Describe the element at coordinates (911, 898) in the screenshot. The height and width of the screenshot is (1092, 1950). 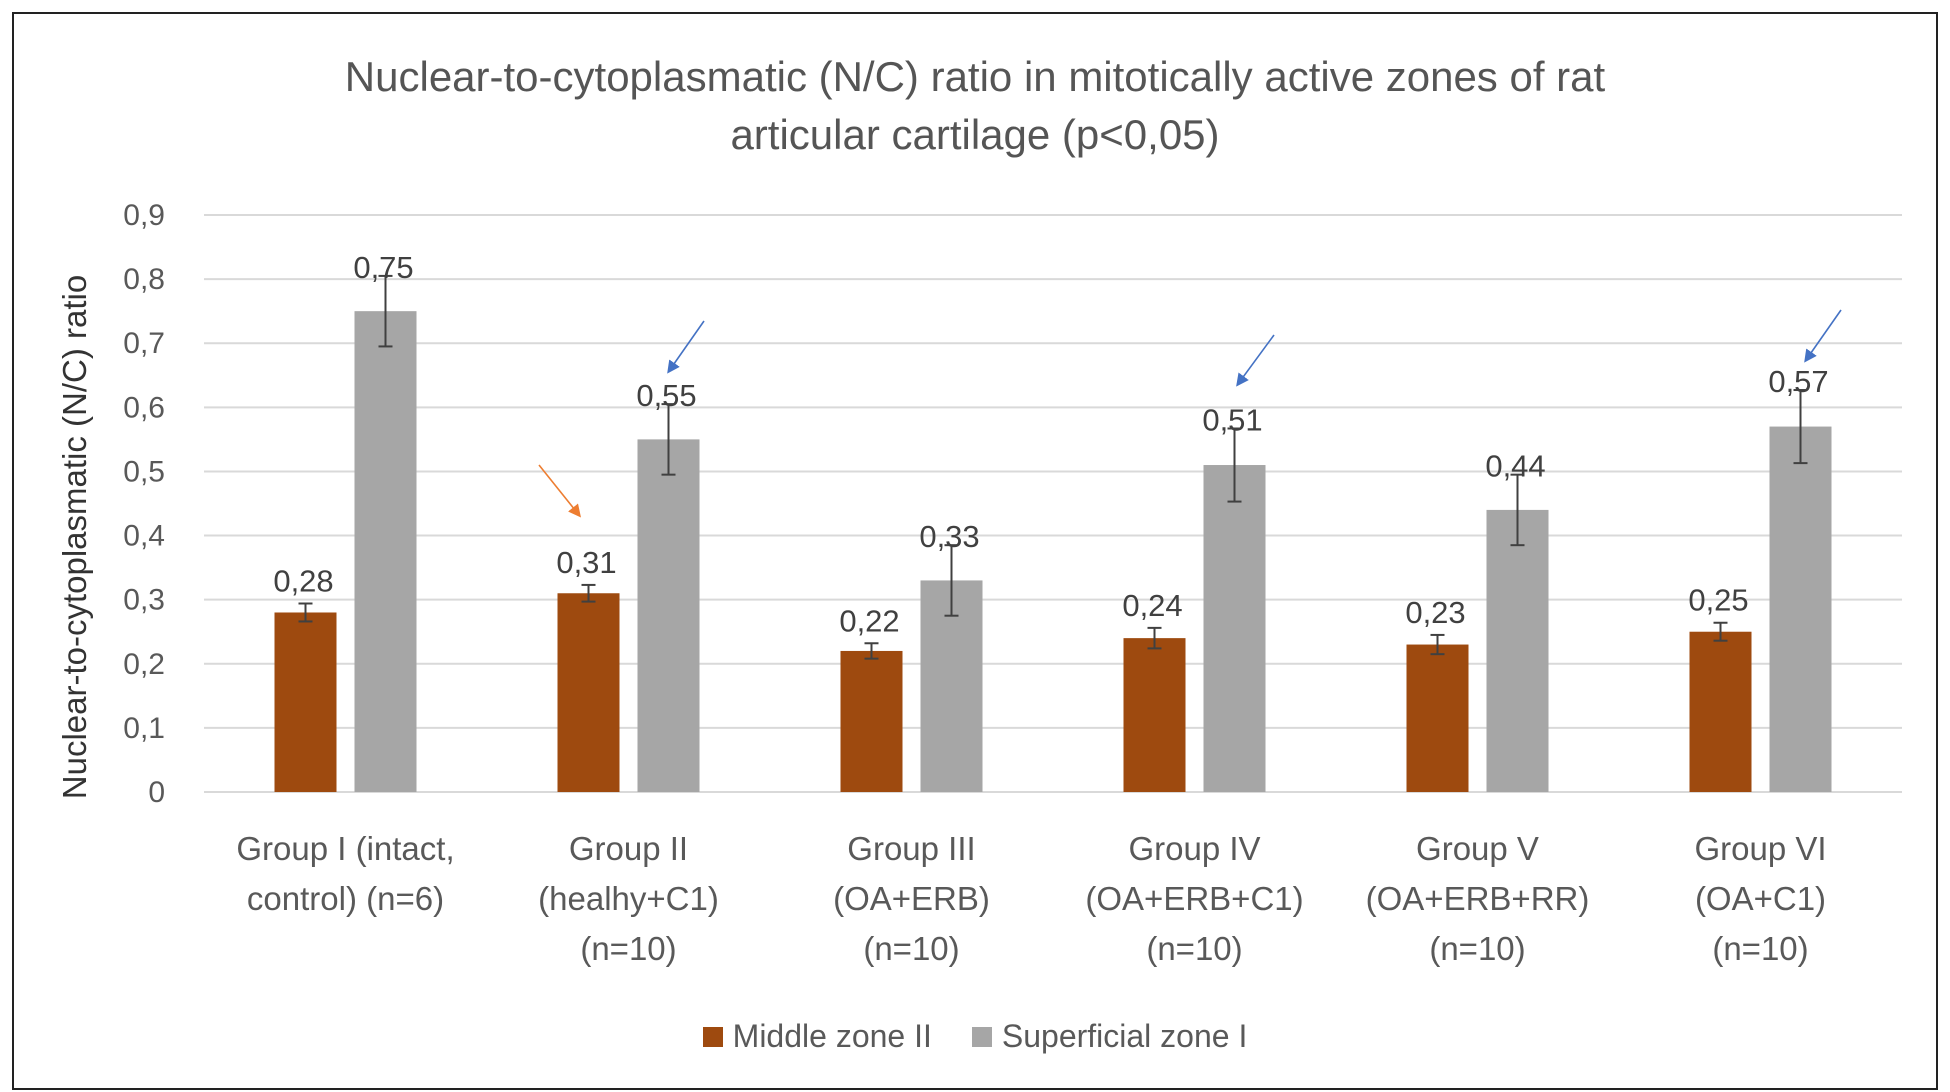
I see `x-category-label: (OA+ERB)` at that location.